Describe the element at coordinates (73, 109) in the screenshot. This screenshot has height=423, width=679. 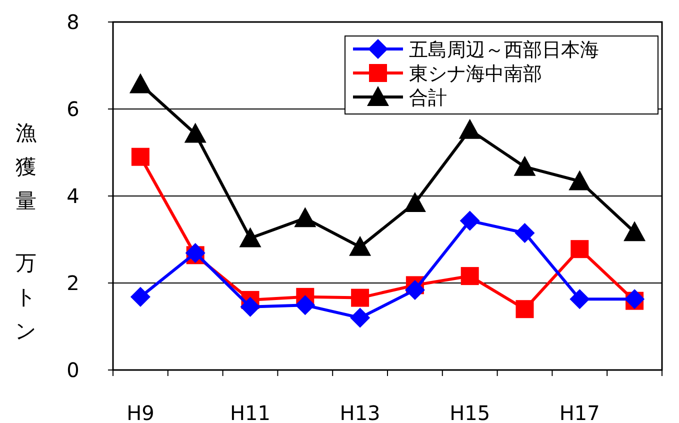
I see `y-tick-label: 6` at that location.